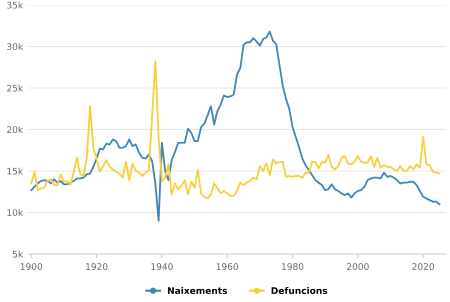 This screenshot has width=450, height=302. Describe the element at coordinates (162, 266) in the screenshot. I see `x-tick-label: 1940` at that location.